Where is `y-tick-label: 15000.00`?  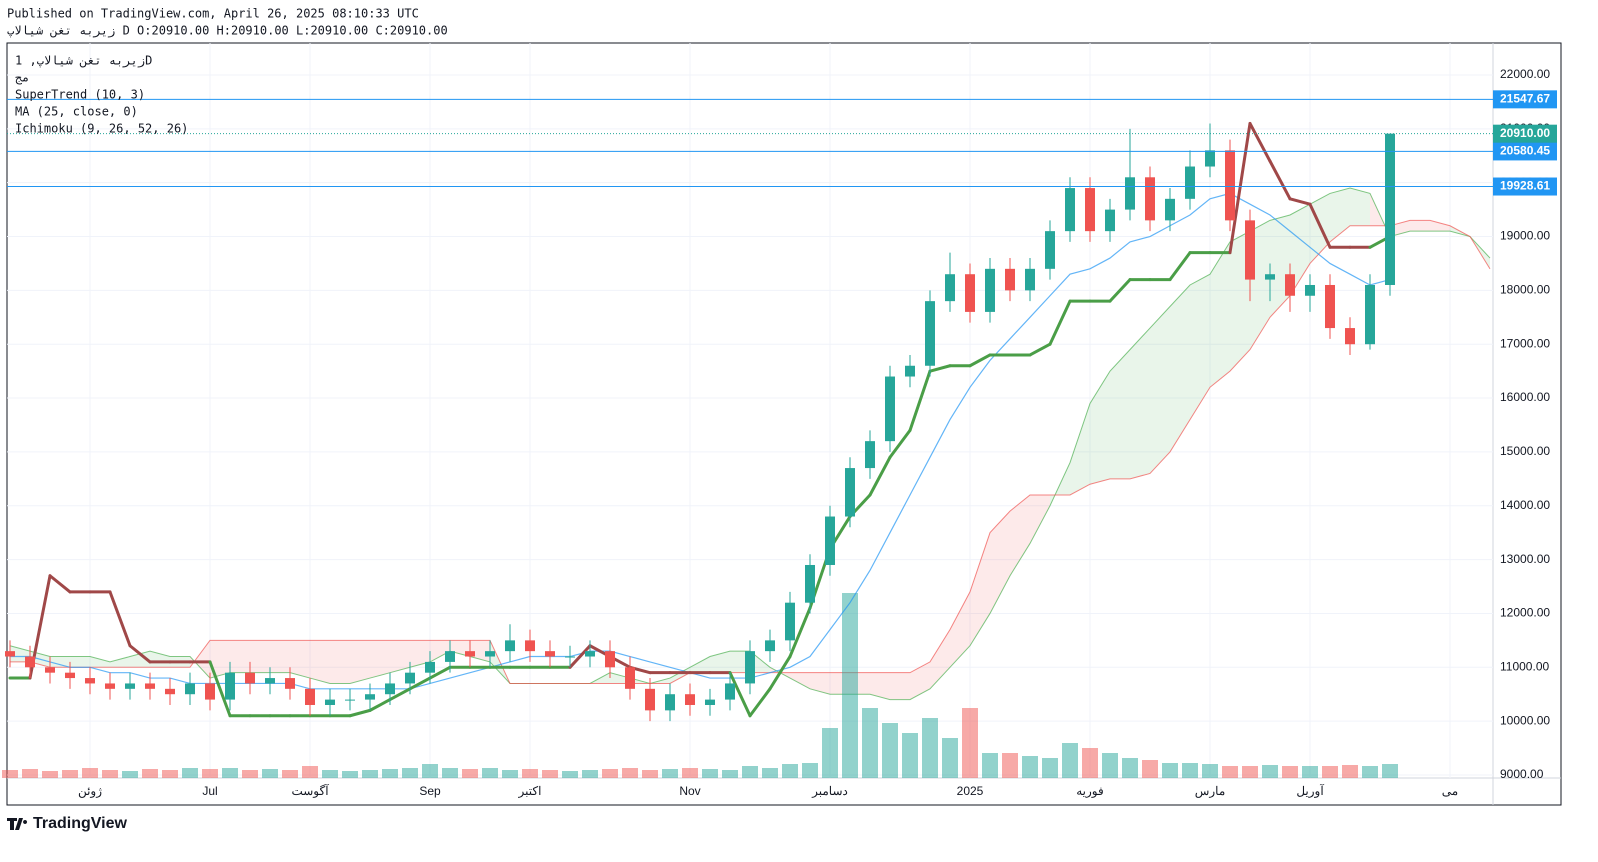 y-tick-label: 15000.00 is located at coordinates (1525, 451).